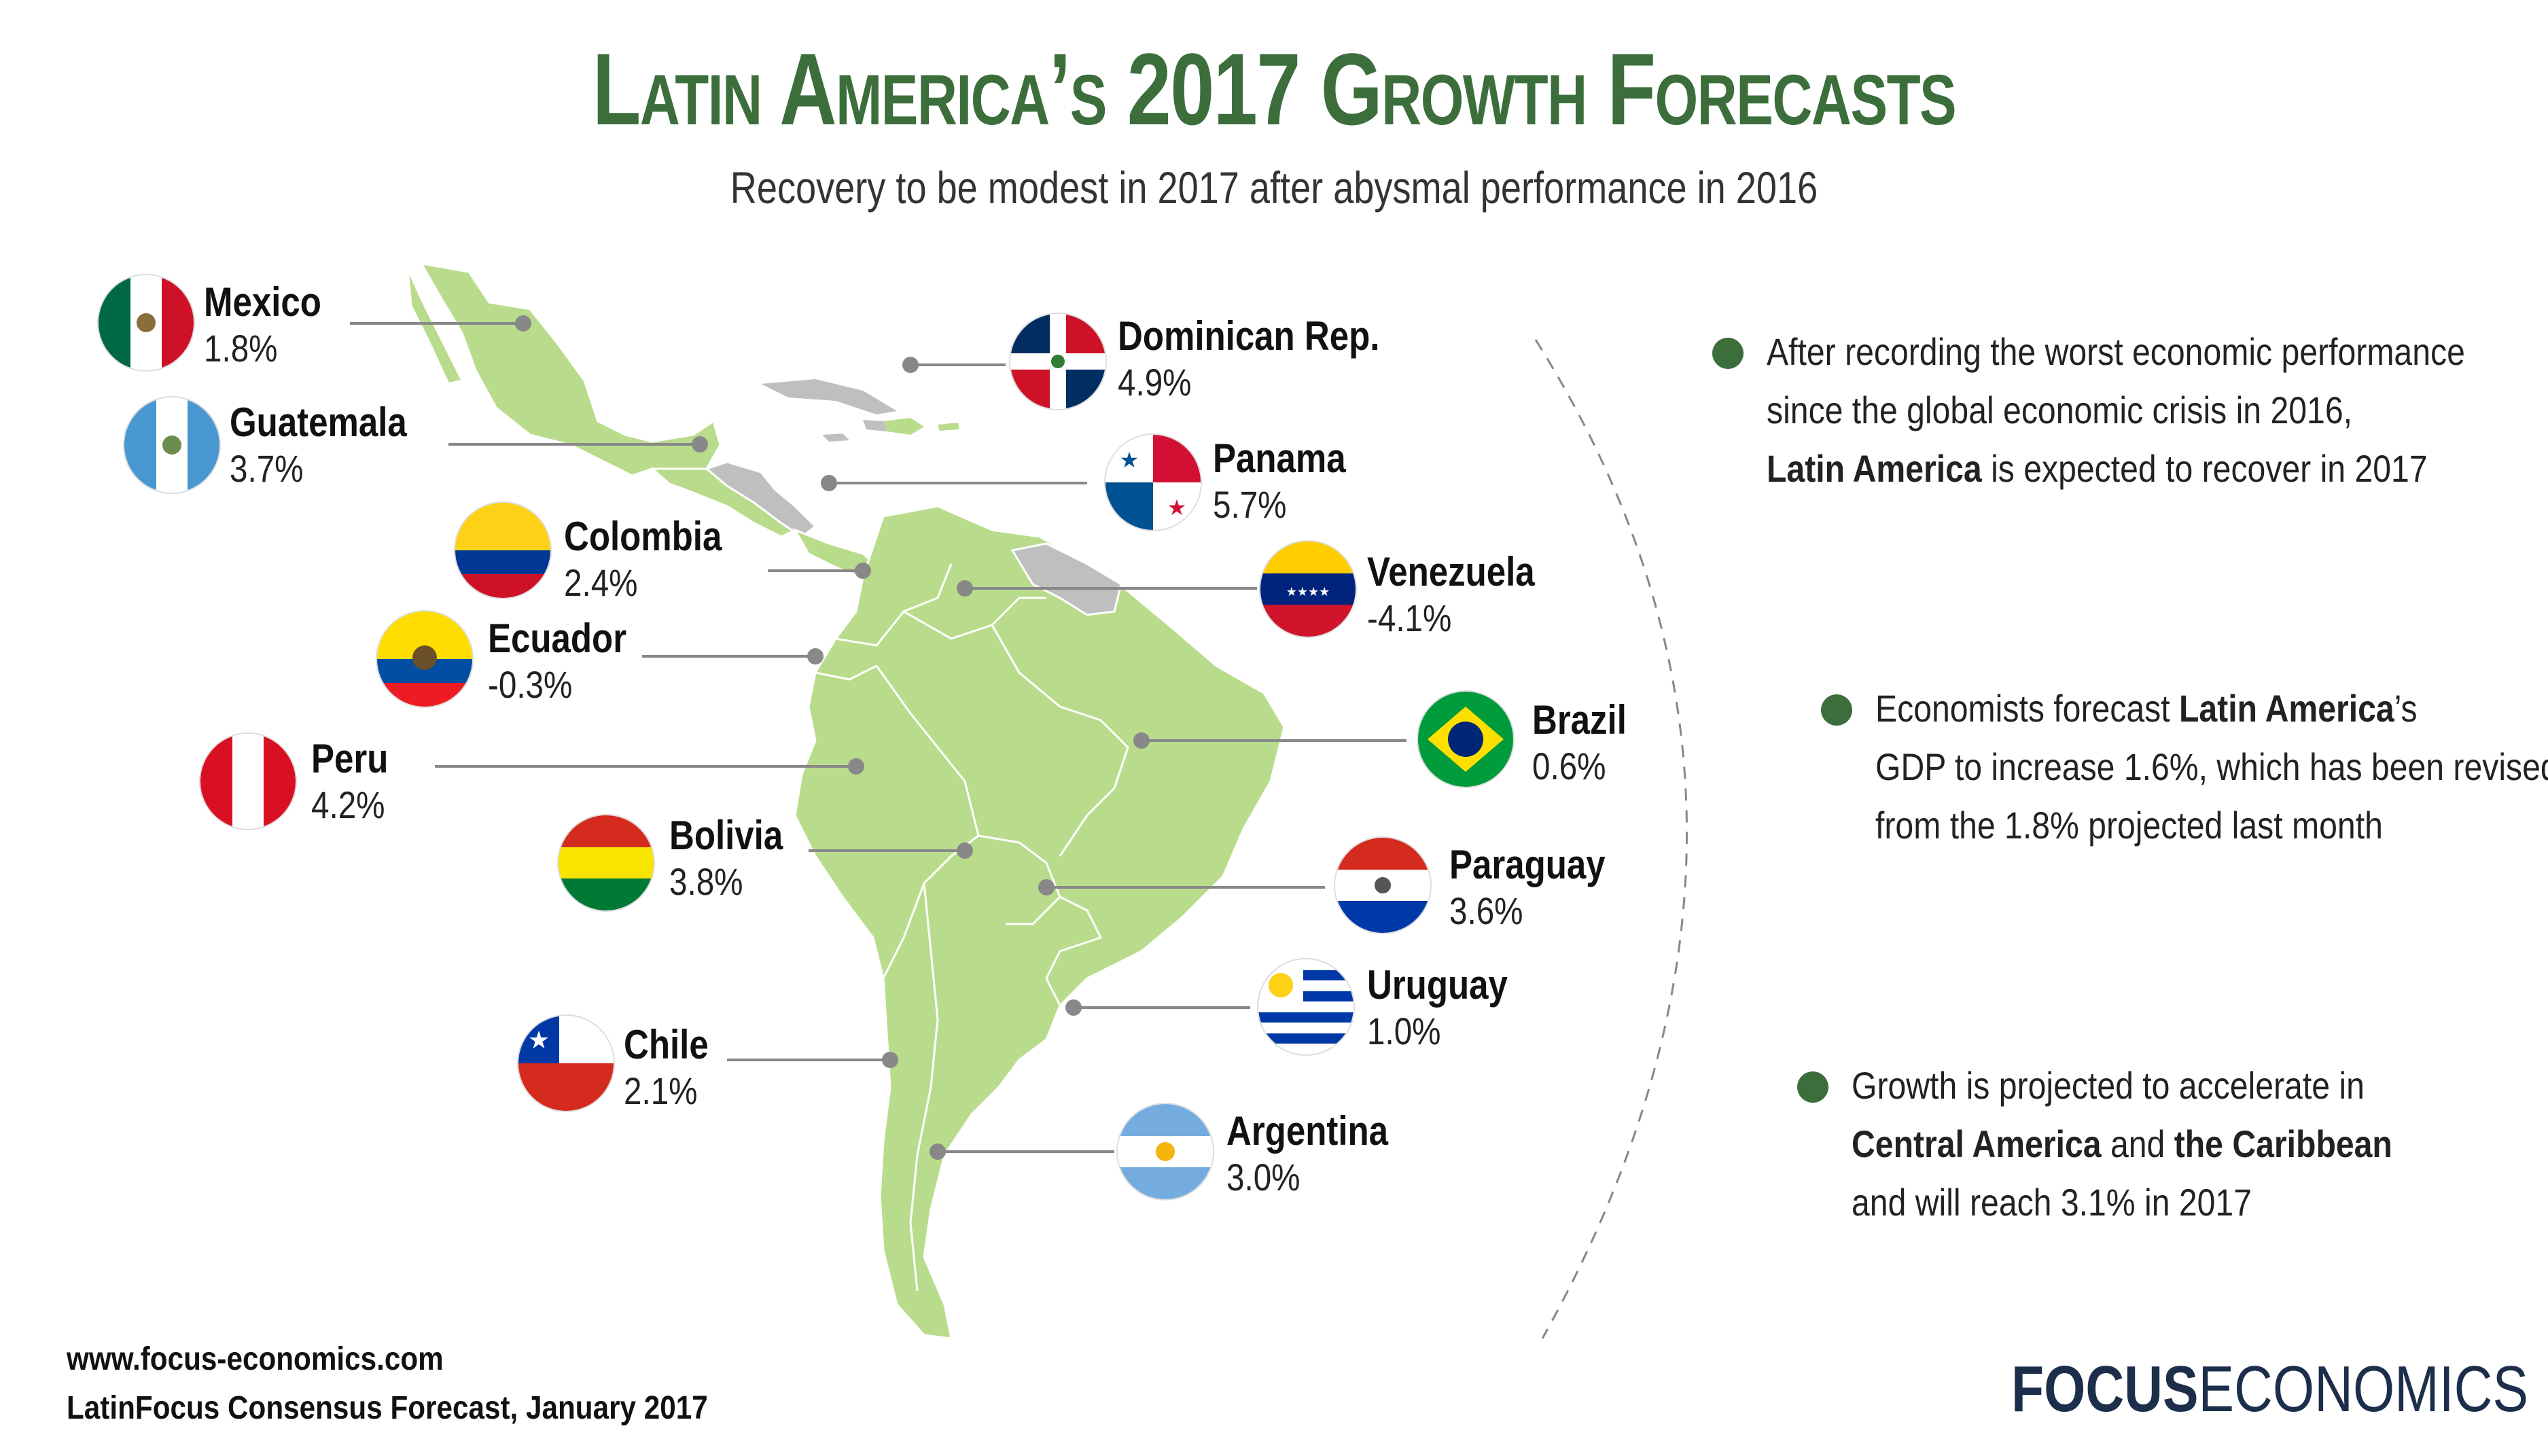 Image resolution: width=2548 pixels, height=1456 pixels. I want to click on peru-flag-icon, so click(248, 782).